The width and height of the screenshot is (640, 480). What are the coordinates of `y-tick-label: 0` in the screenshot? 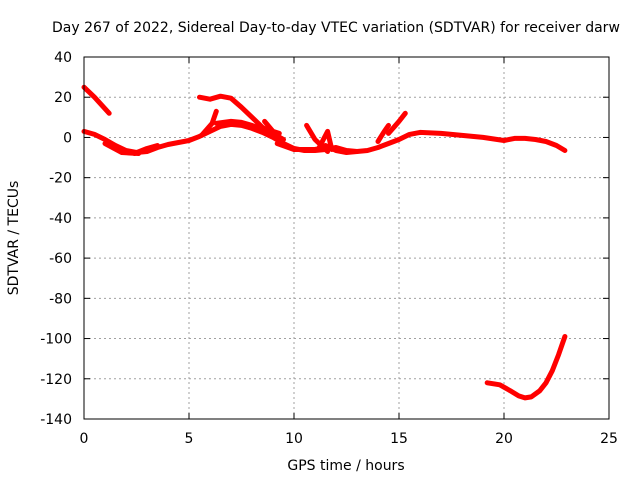 It's located at (67, 138).